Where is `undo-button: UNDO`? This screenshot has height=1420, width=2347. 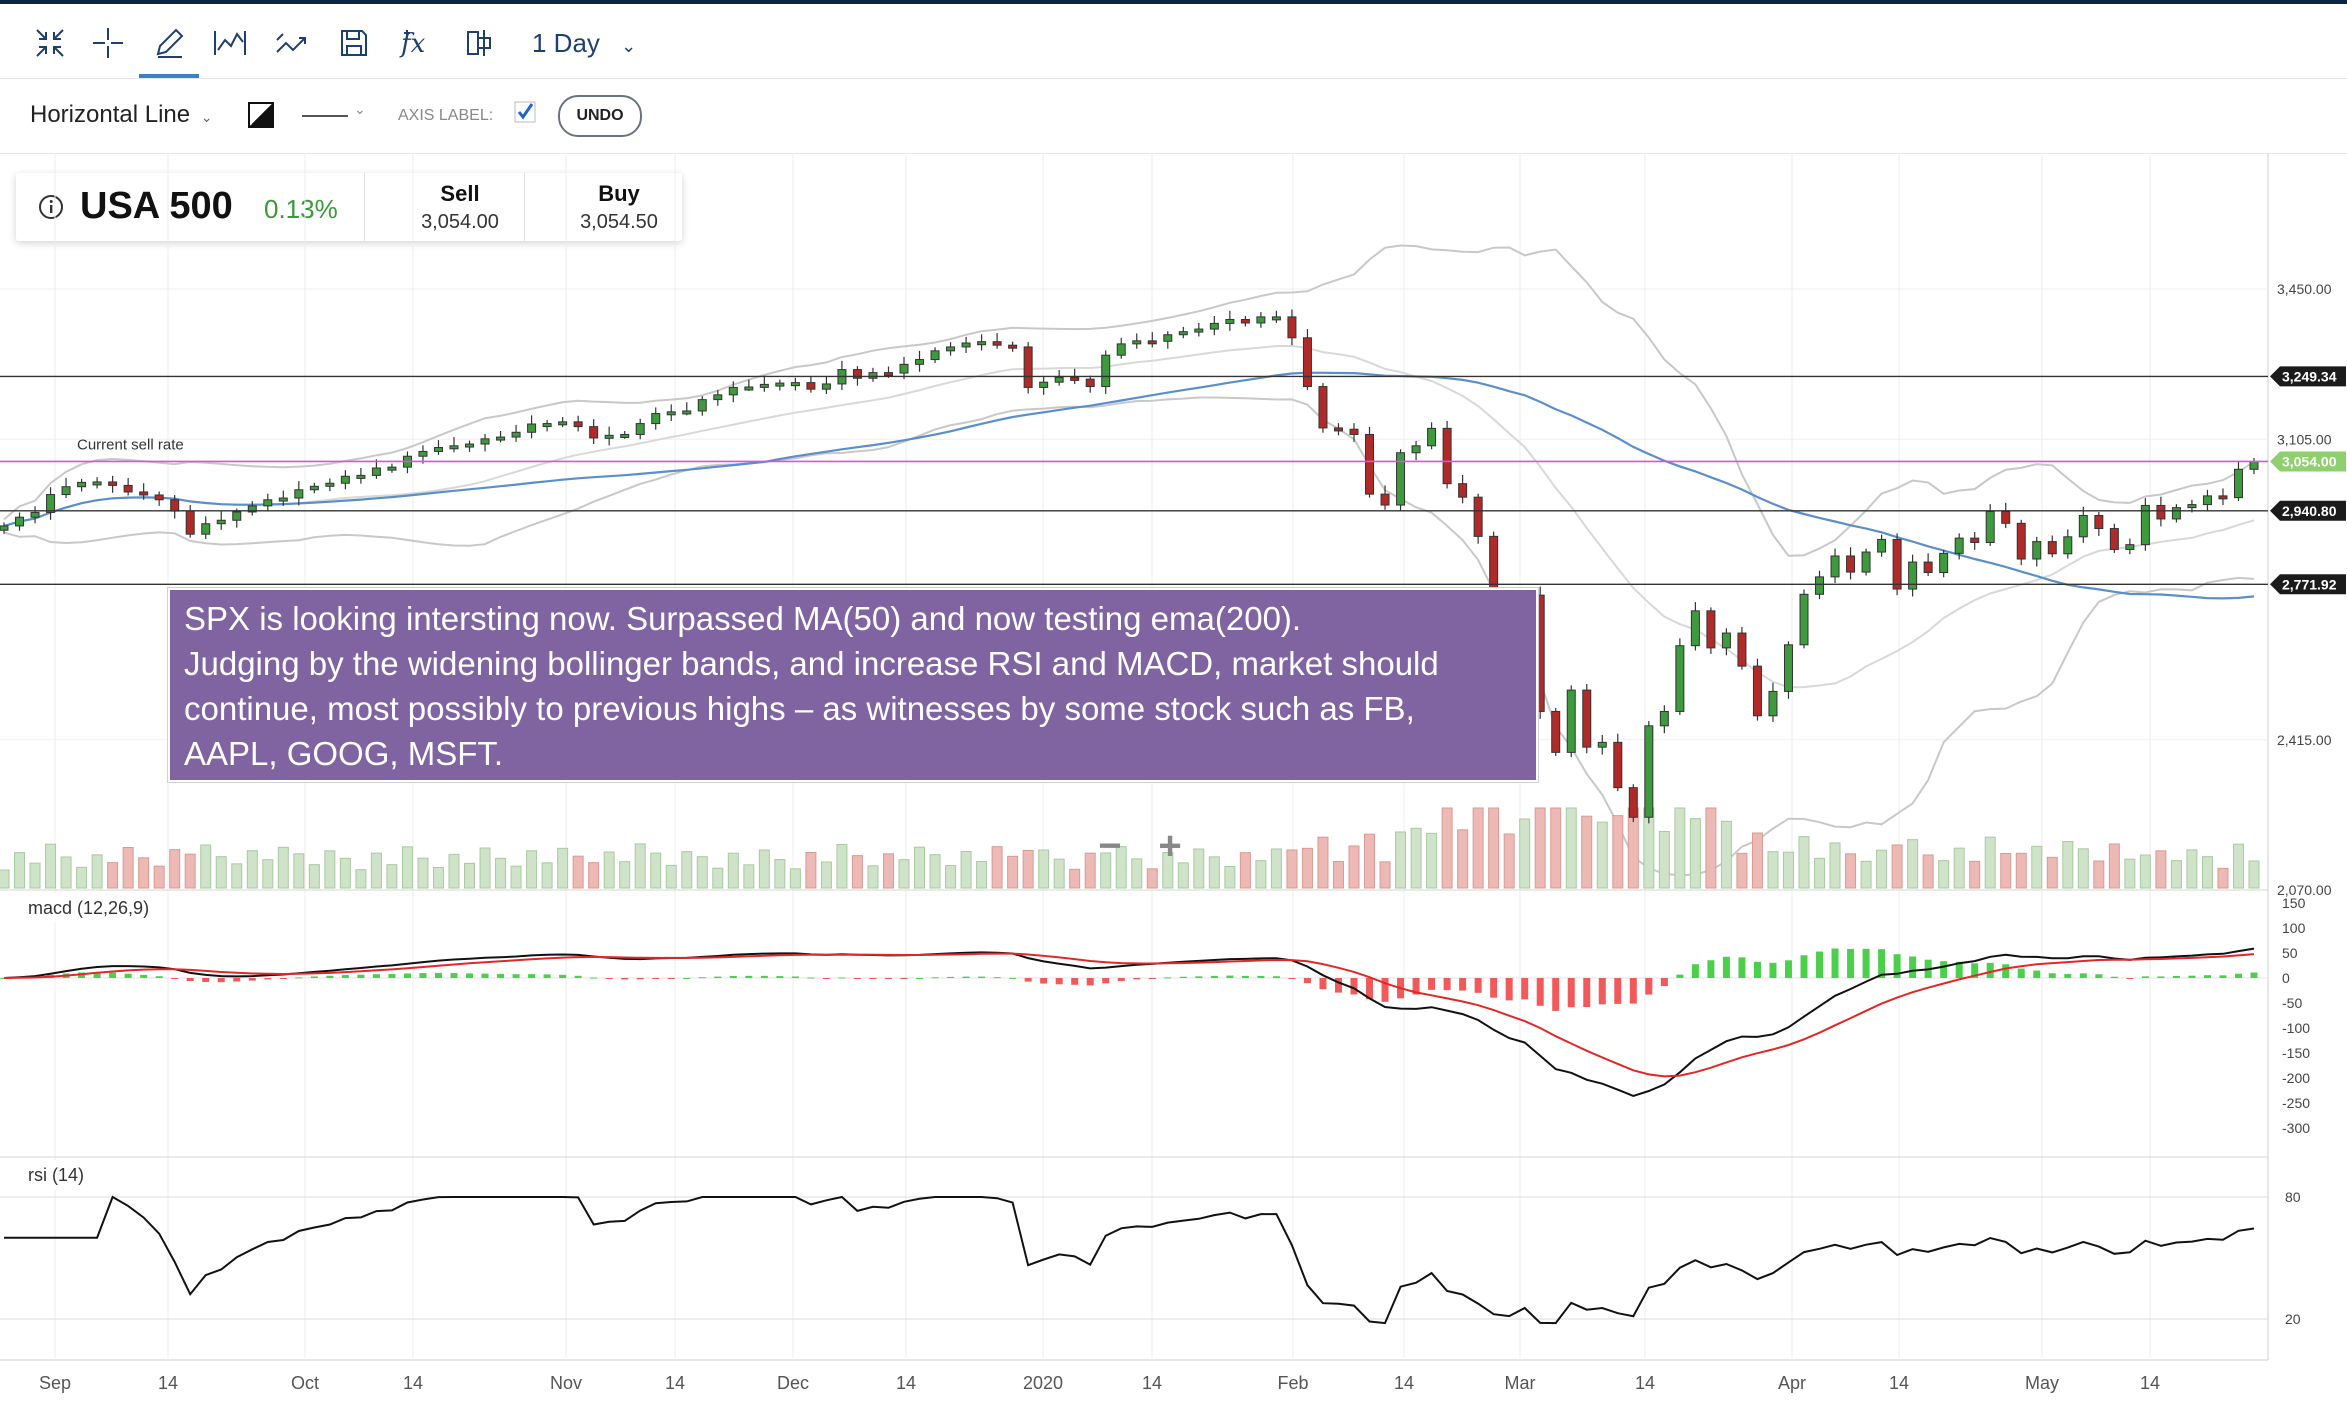 undo-button: UNDO is located at coordinates (600, 116).